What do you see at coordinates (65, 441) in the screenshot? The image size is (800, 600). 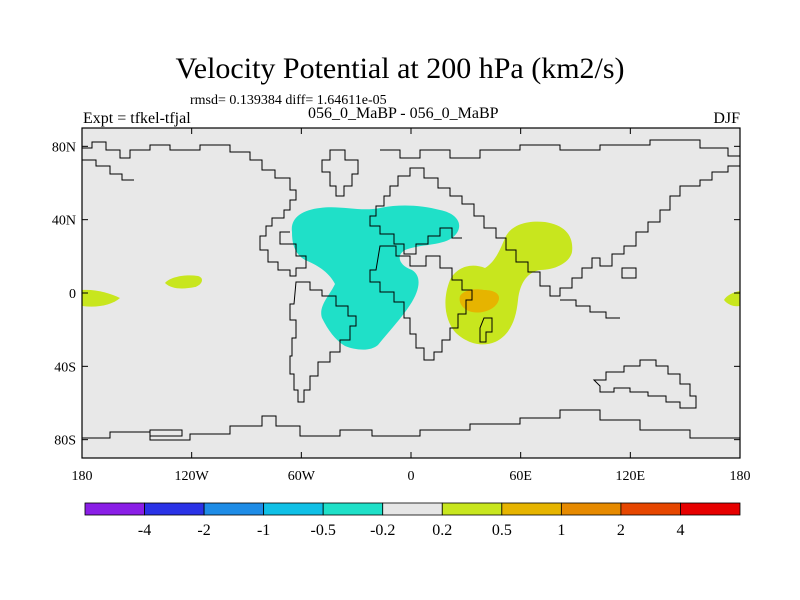 I see `lat-tick-label: 80S` at bounding box center [65, 441].